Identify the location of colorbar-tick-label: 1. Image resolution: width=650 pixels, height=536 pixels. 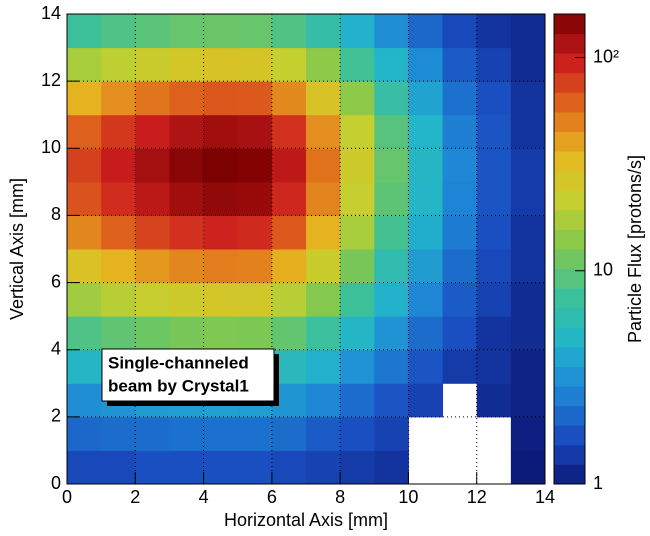
(598, 483).